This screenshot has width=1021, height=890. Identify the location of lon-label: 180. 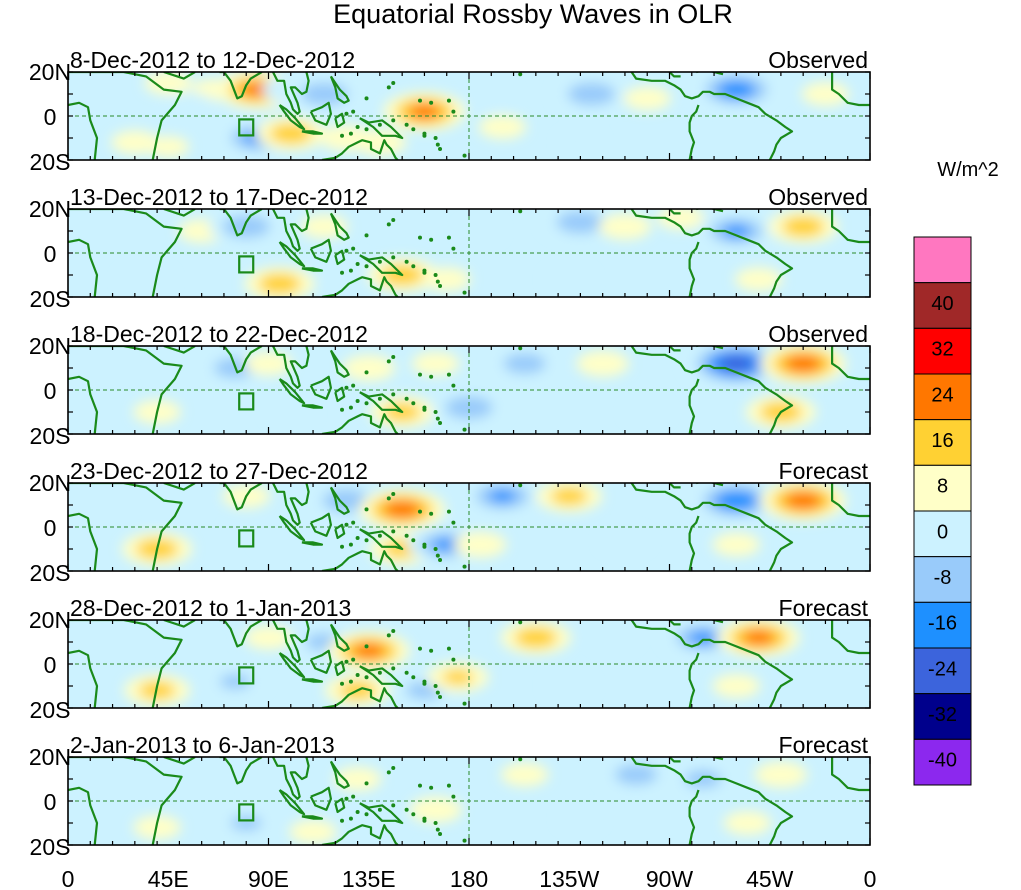
(469, 878).